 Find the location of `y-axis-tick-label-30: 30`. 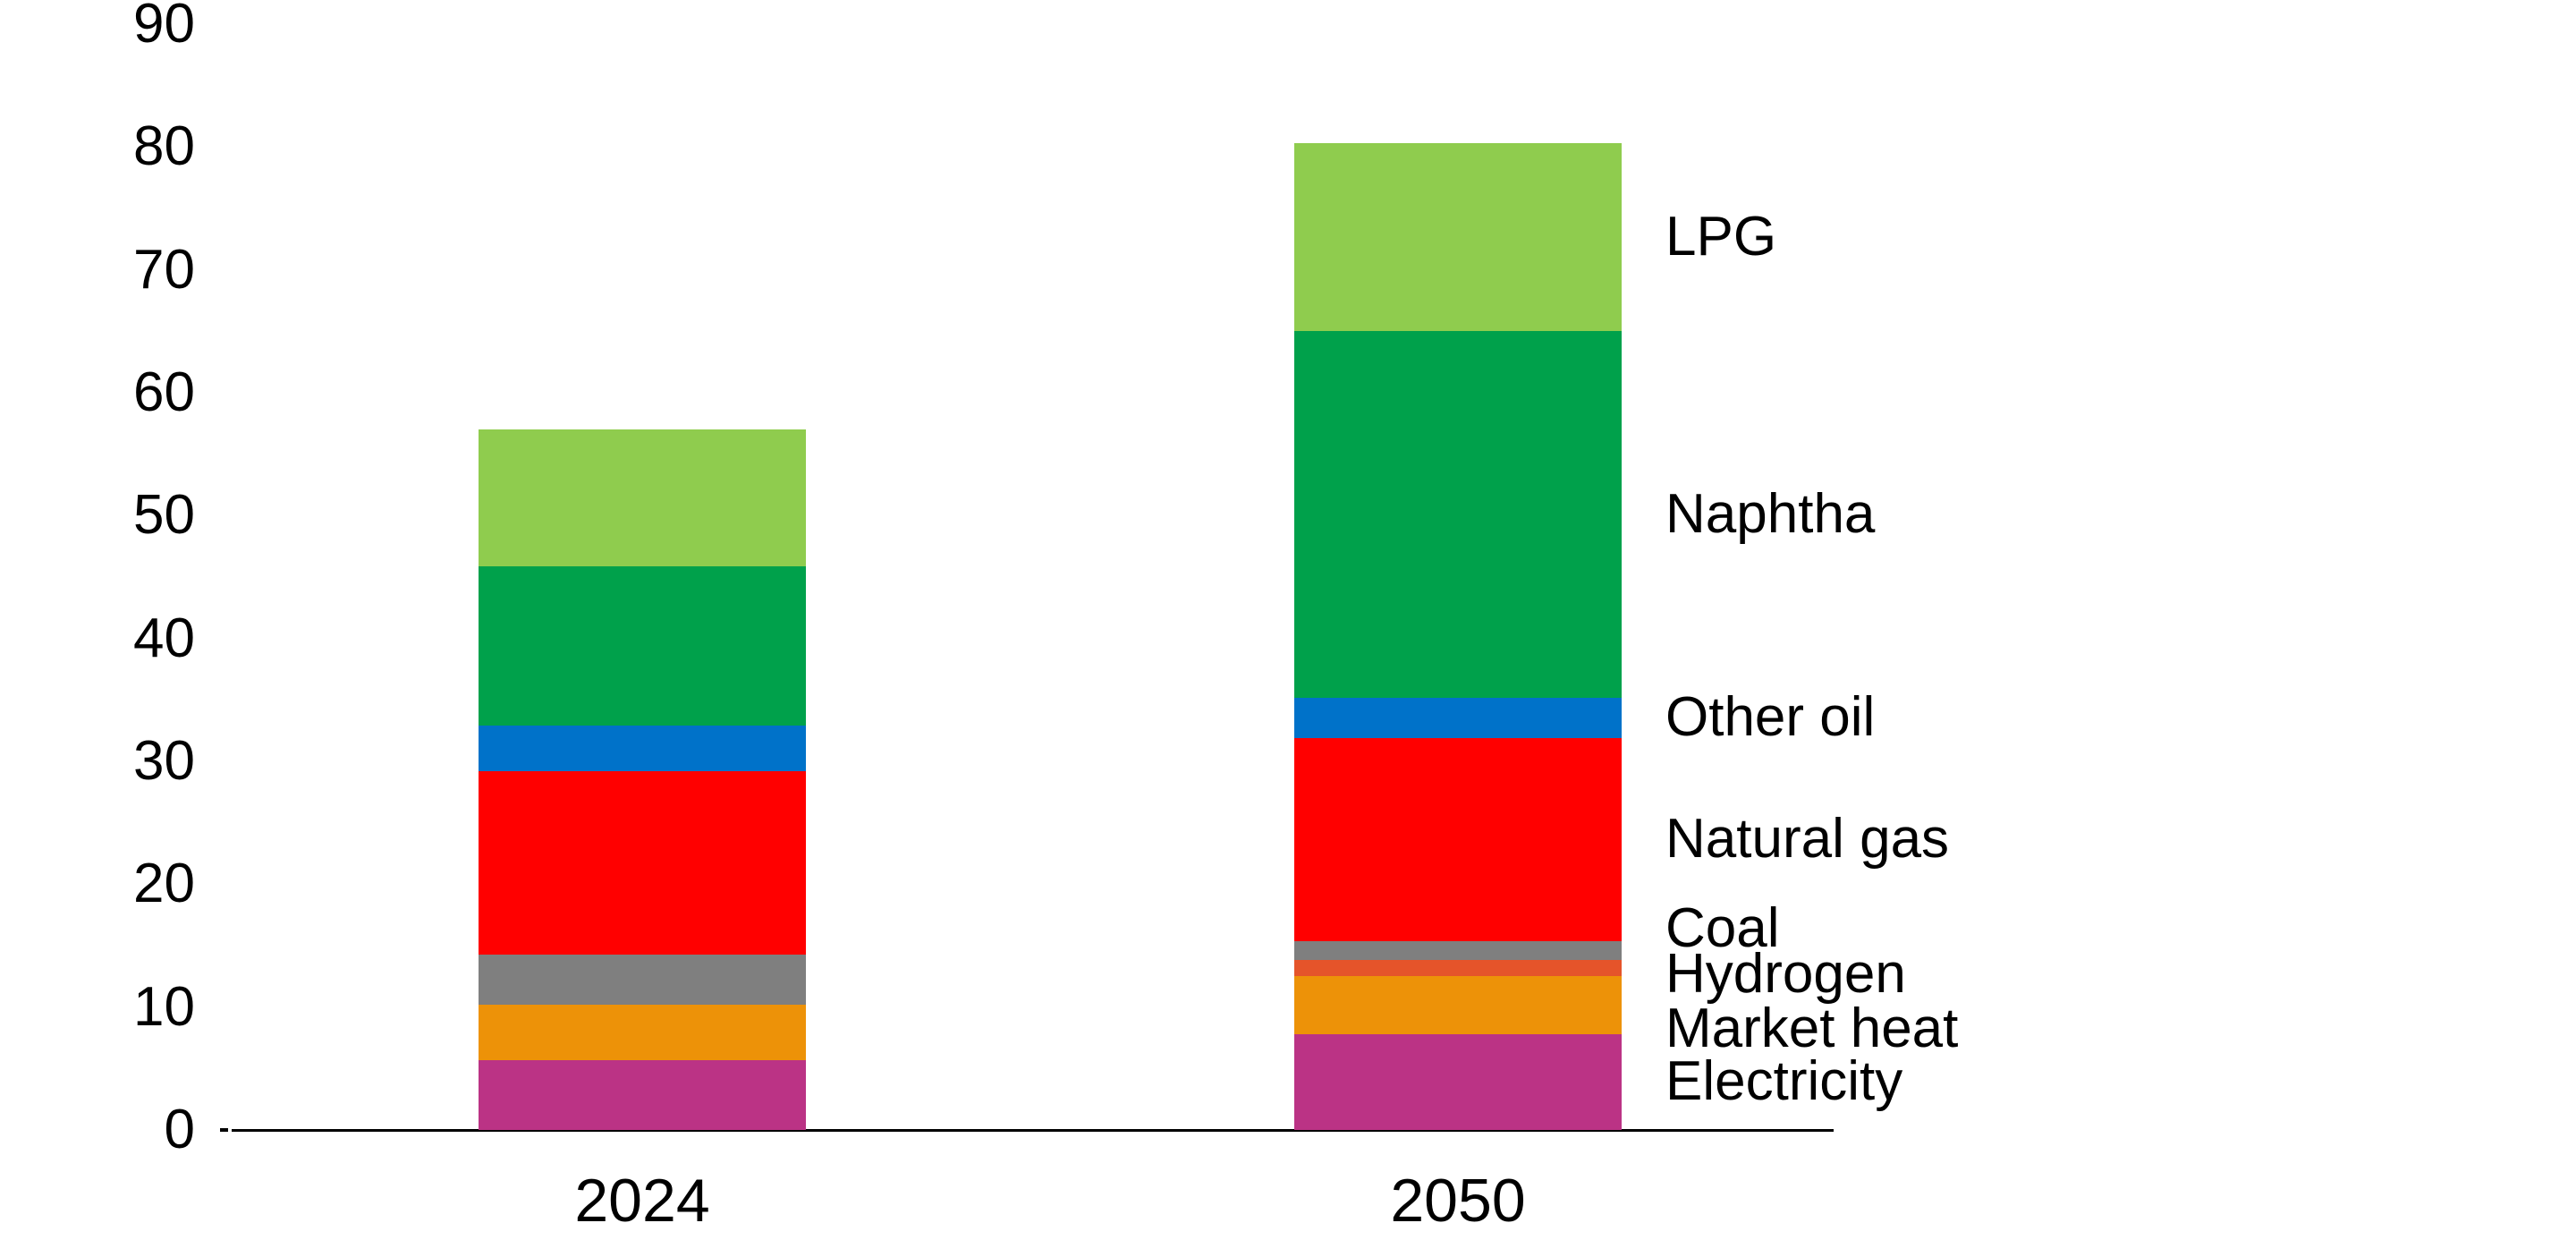

y-axis-tick-label-30: 30 is located at coordinates (164, 761).